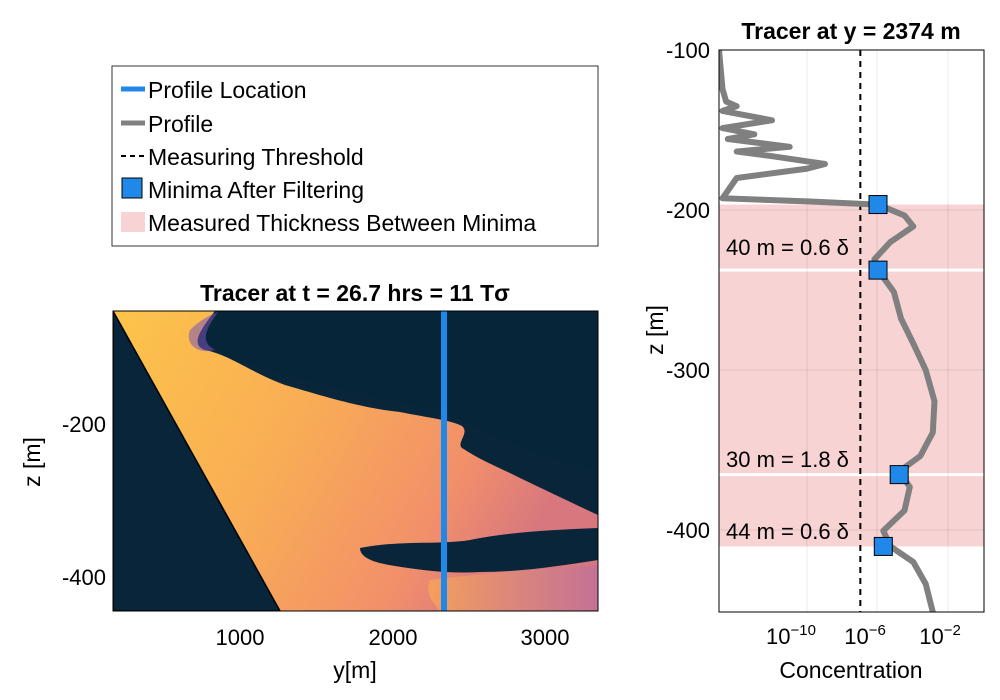 Image resolution: width=1000 pixels, height=700 pixels. I want to click on left-xtick-label: 3000, so click(545, 637).